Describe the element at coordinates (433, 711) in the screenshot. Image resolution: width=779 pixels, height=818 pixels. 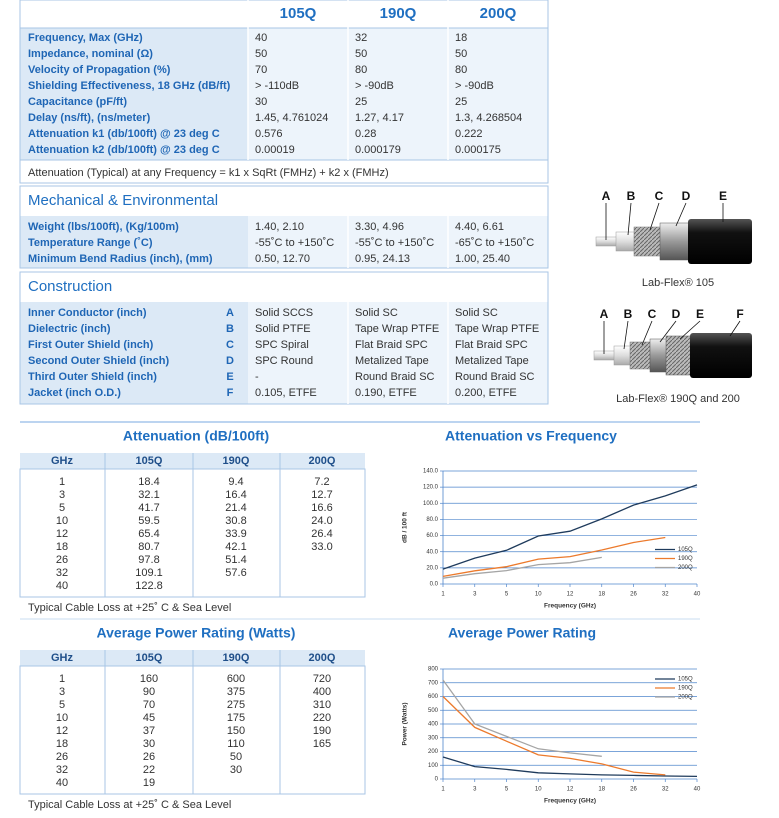
I see `y-tick-label: 500` at that location.